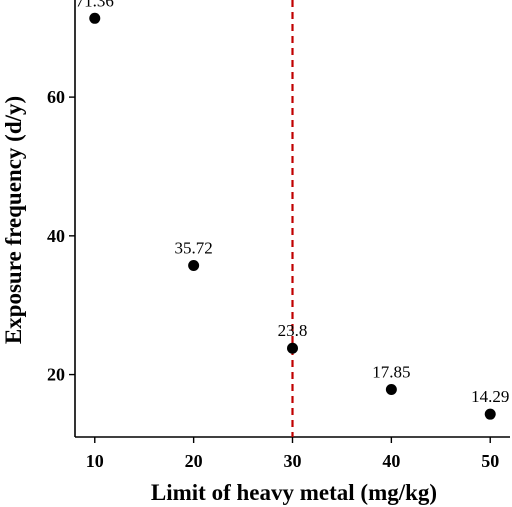 Image resolution: width=512 pixels, height=507 pixels. I want to click on x-axis-title: Limit of heavy metal (mg/kg), so click(294, 492).